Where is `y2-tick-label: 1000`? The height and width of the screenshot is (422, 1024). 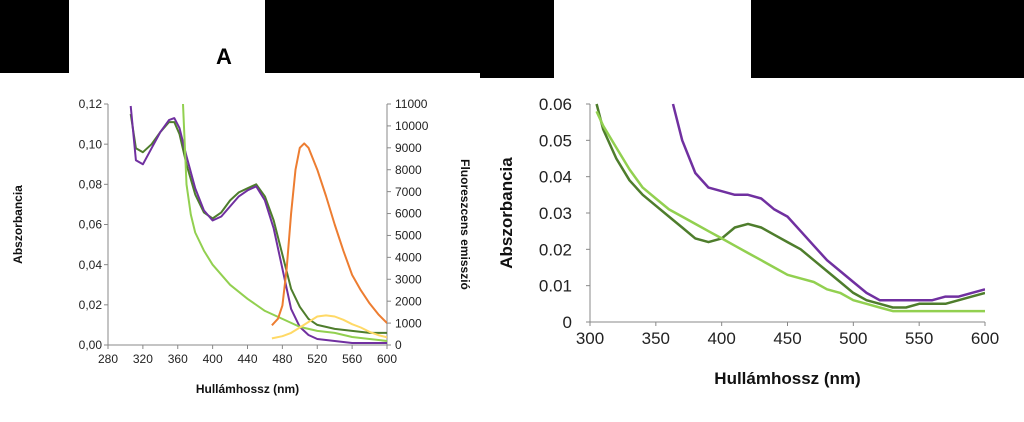 y2-tick-label: 1000 is located at coordinates (408, 323).